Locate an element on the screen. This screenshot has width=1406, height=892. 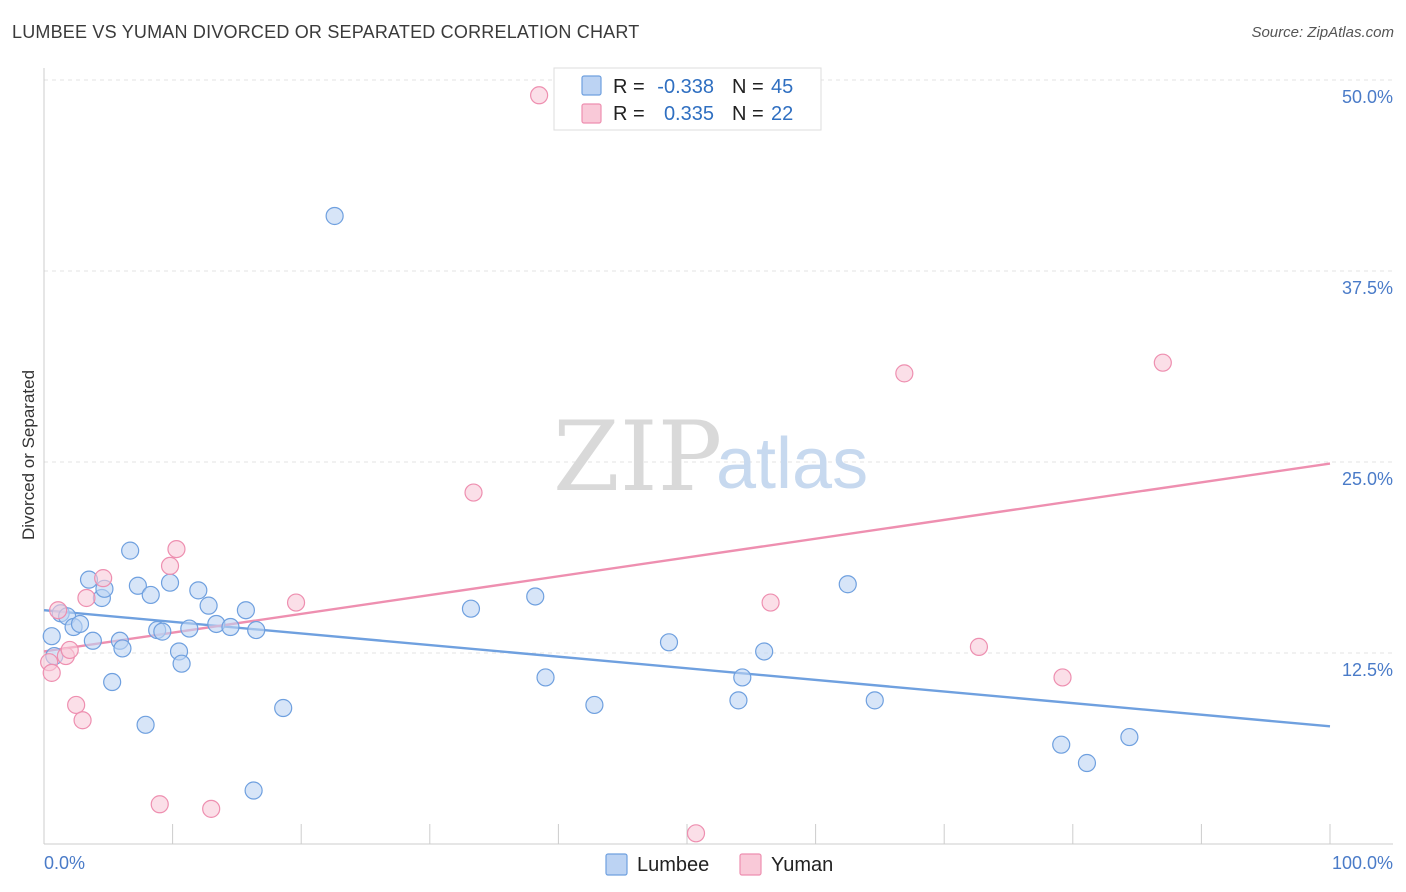
y-tick-labels: 12.5% 25.0% 37.5% 50.0% is located at coordinates (1367, 383).